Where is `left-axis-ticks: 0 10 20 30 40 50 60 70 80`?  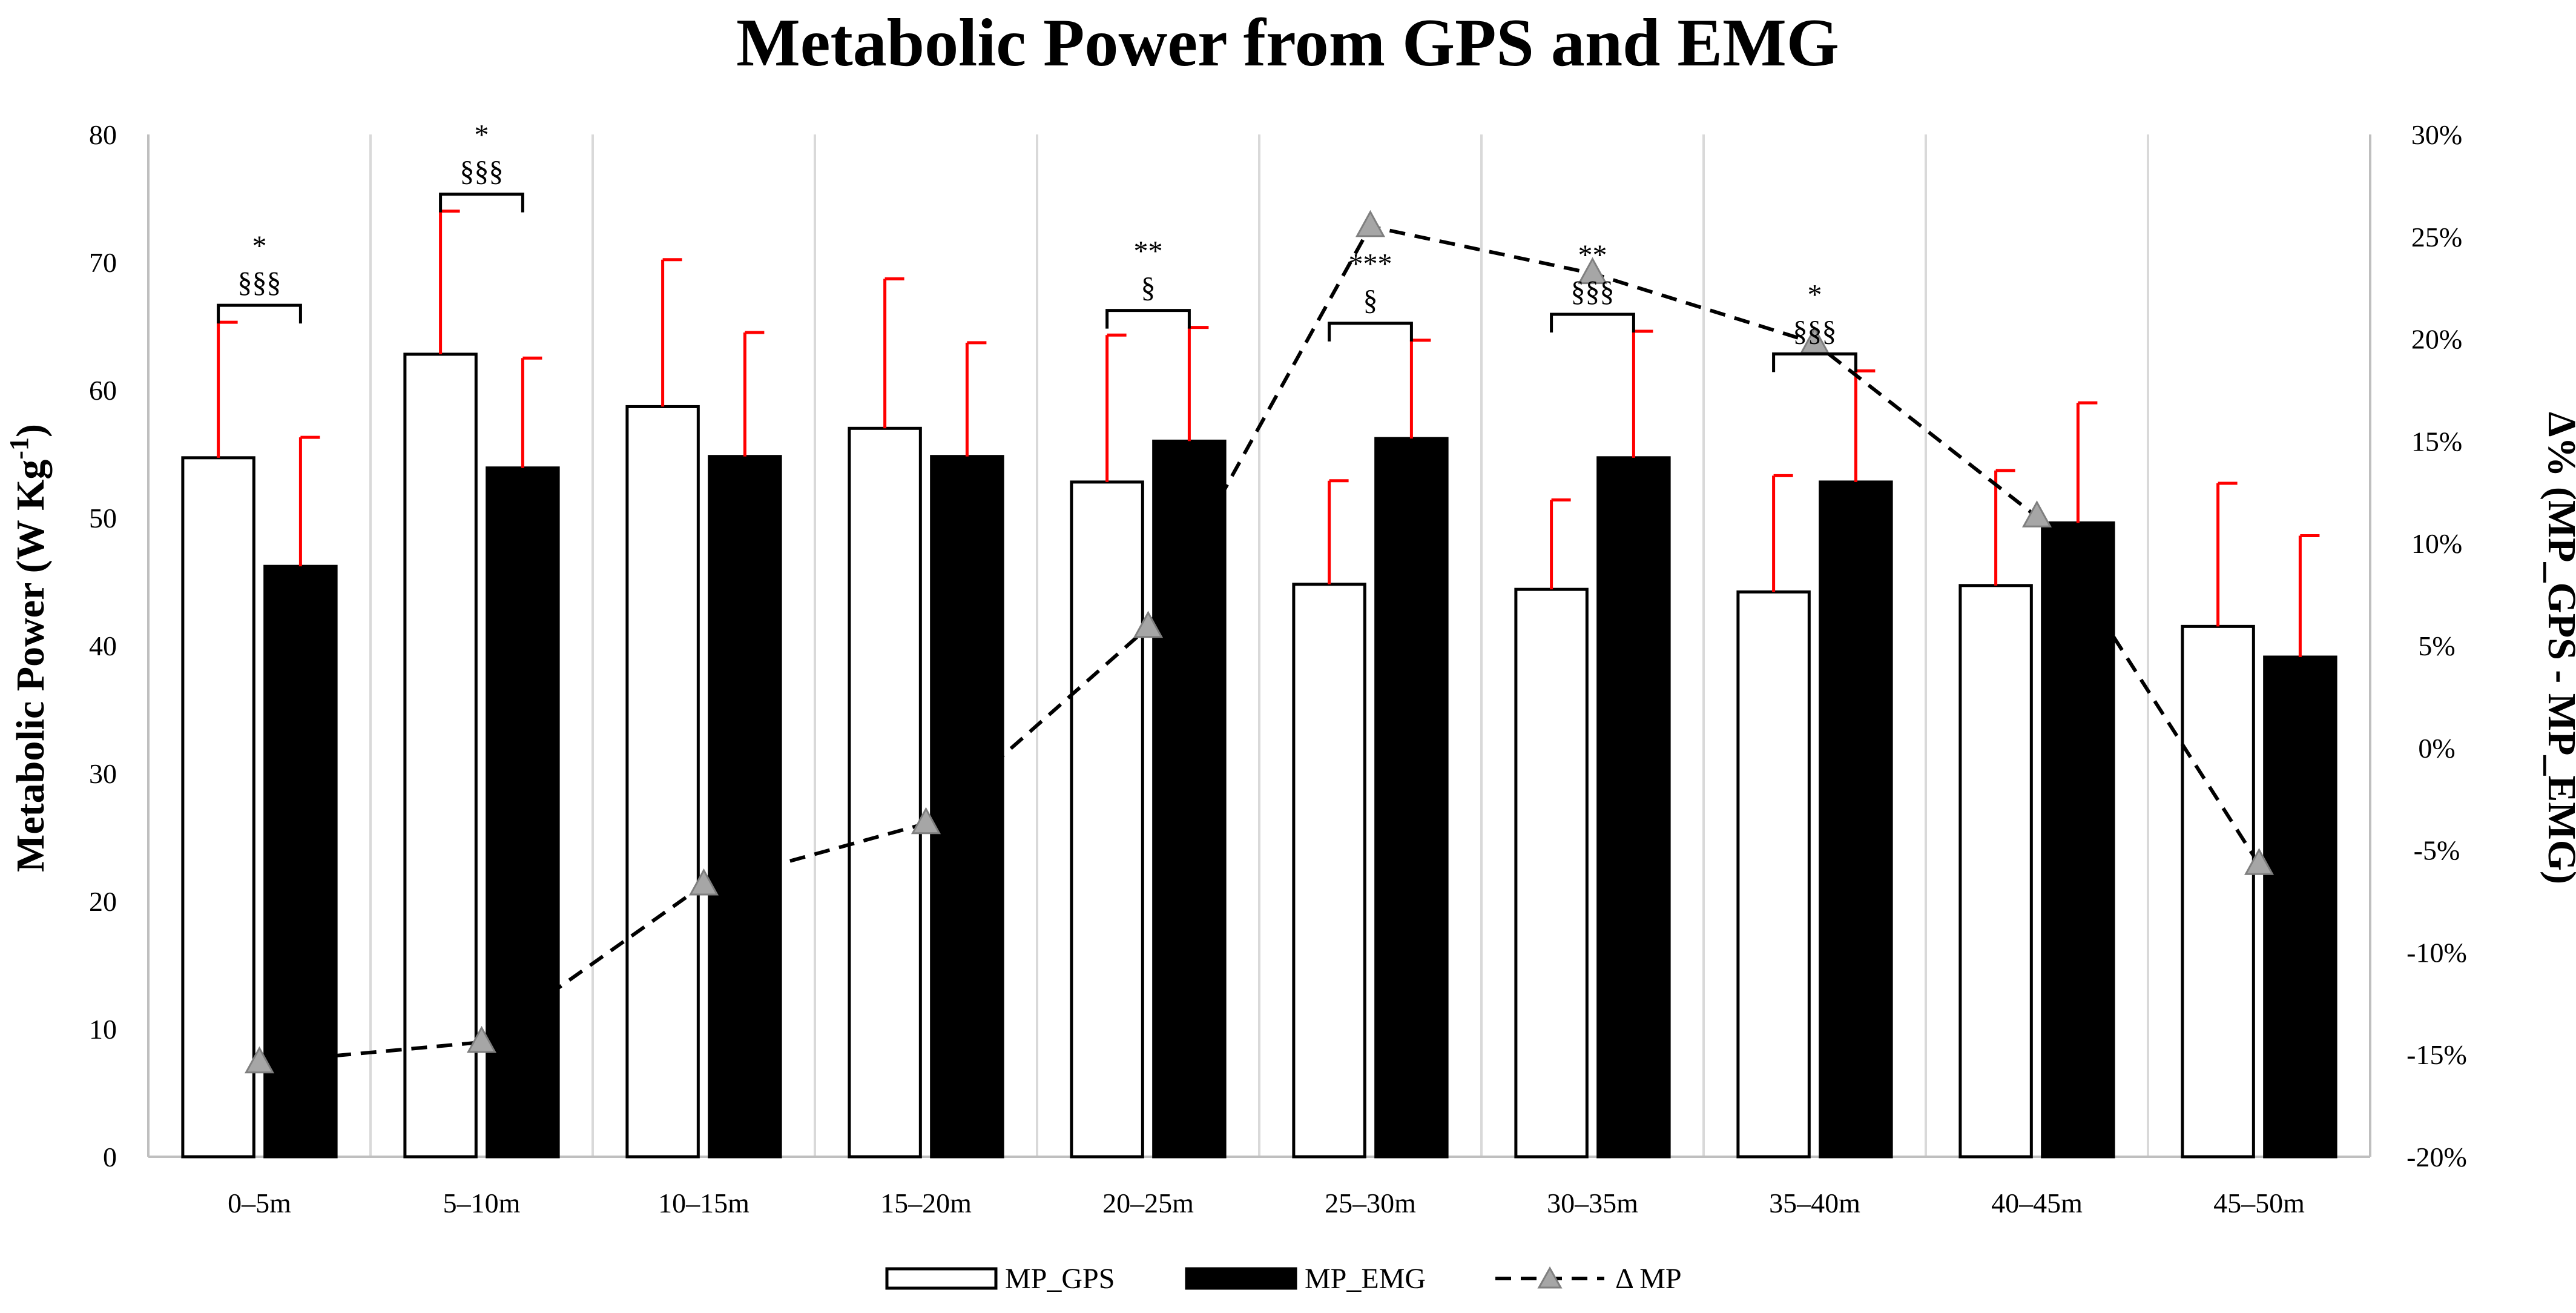
left-axis-ticks: 0 10 20 30 40 50 60 70 80 is located at coordinates (103, 645).